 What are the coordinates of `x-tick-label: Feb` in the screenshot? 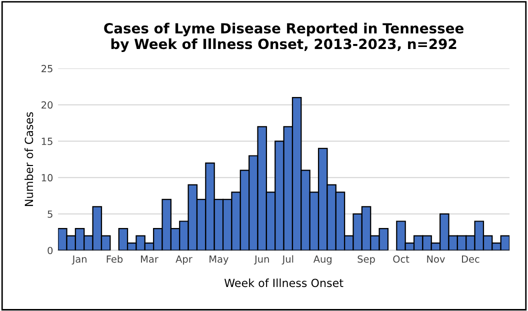 It's located at (114, 259).